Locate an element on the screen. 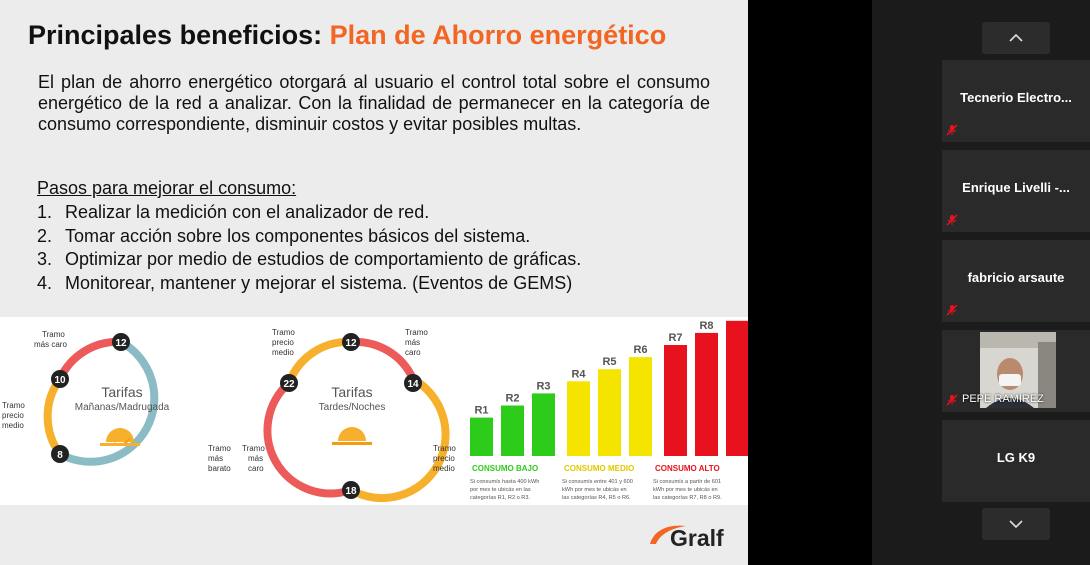 The image size is (1090, 565). chevron-up-icon is located at coordinates (1016, 38).